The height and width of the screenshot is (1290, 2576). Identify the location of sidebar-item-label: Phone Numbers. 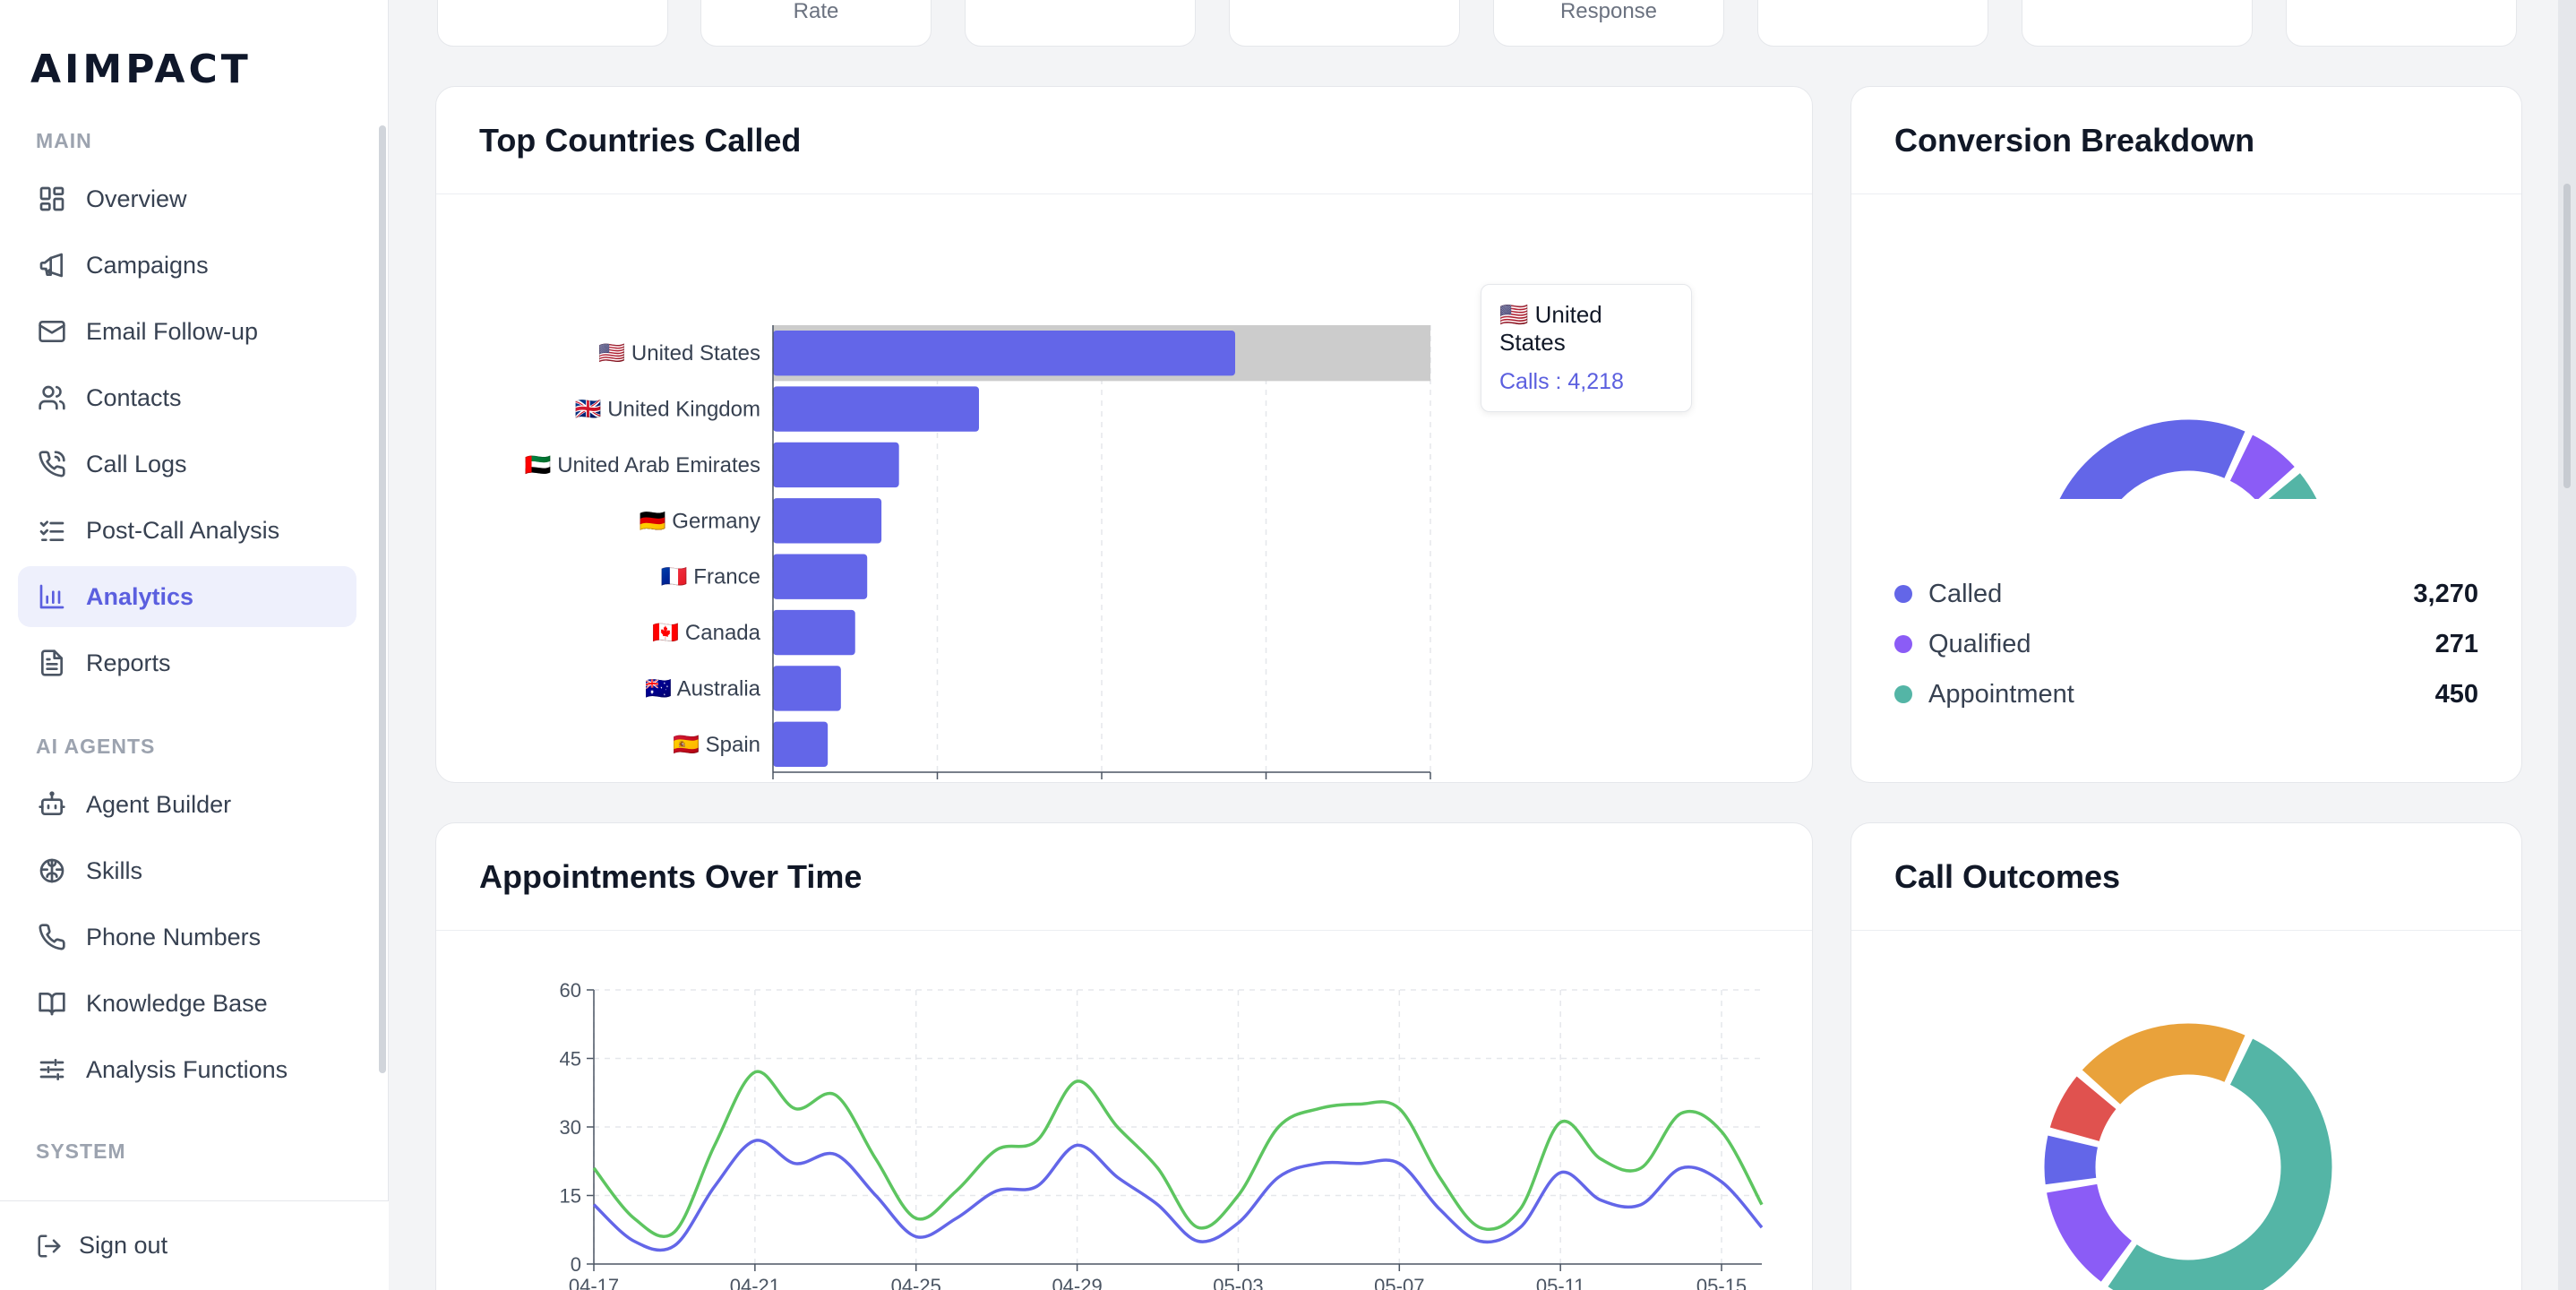
(174, 936).